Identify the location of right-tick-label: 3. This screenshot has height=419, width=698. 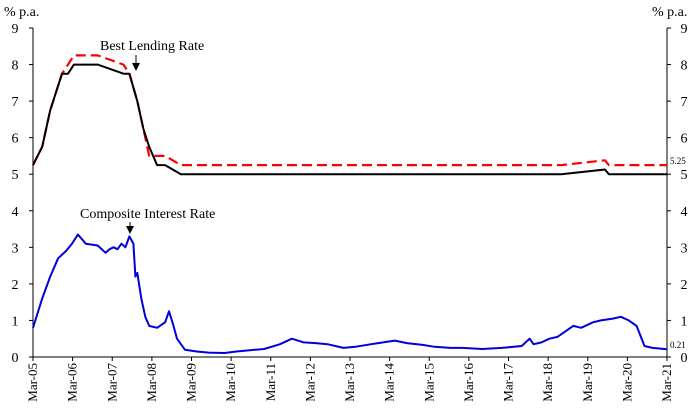
(684, 248).